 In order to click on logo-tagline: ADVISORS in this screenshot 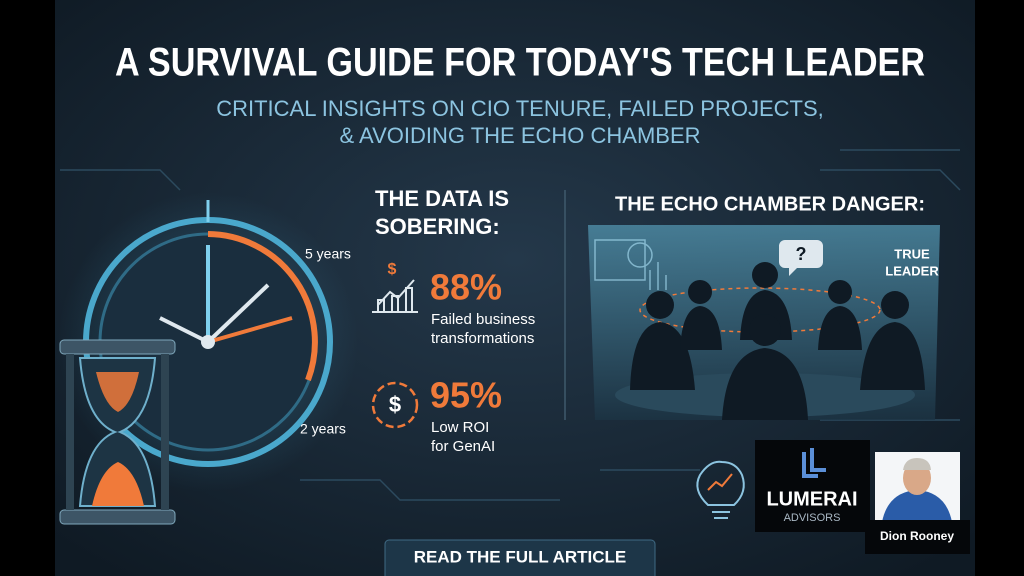, I will do `click(812, 518)`.